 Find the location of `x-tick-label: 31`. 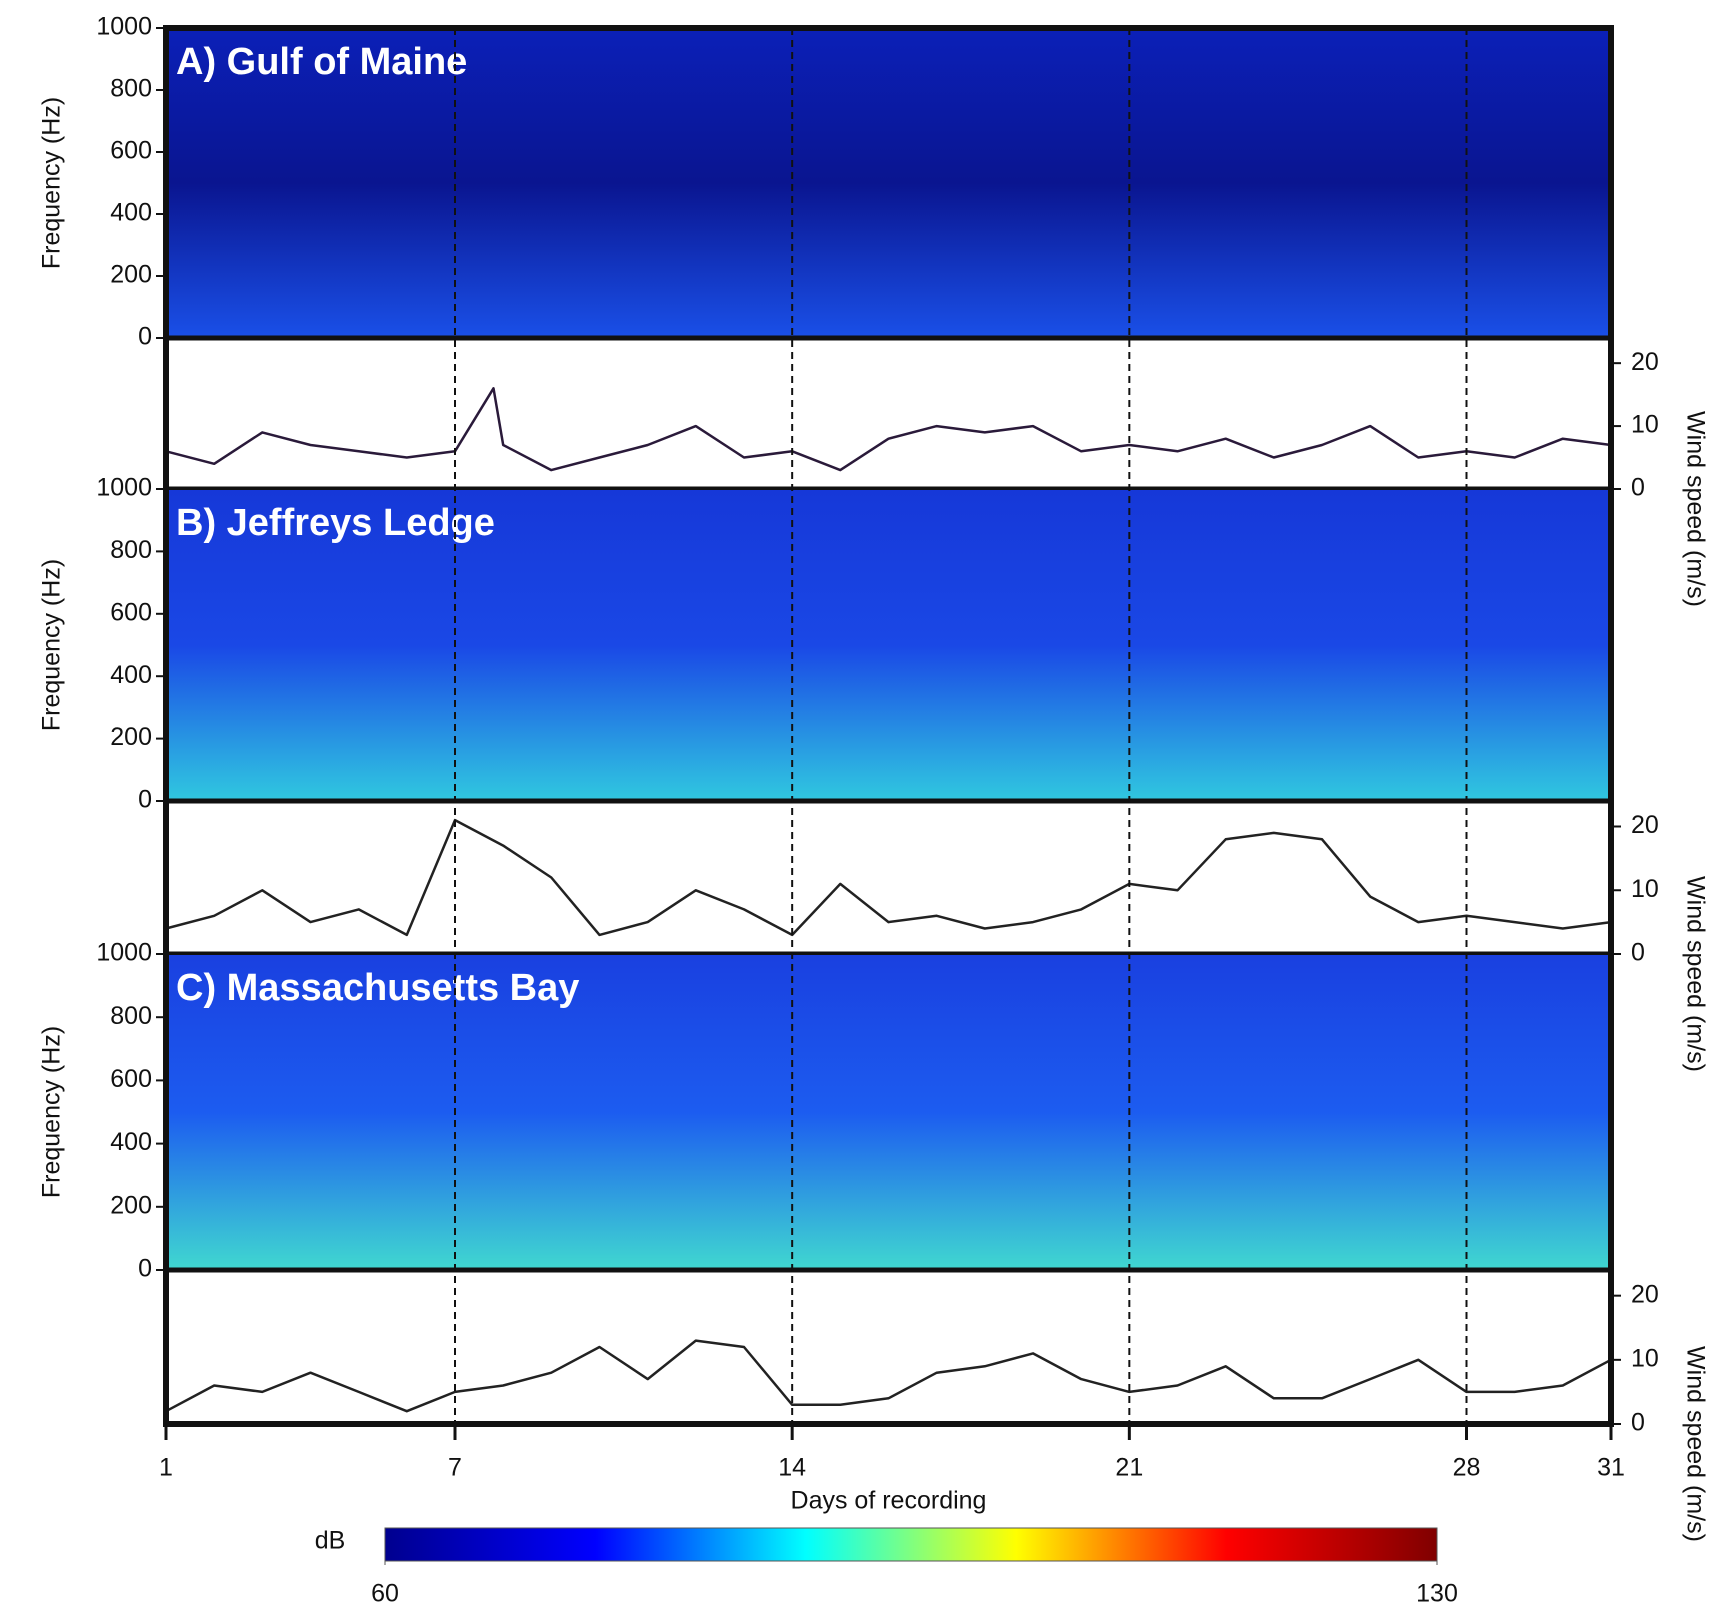

x-tick-label: 31 is located at coordinates (1611, 1468).